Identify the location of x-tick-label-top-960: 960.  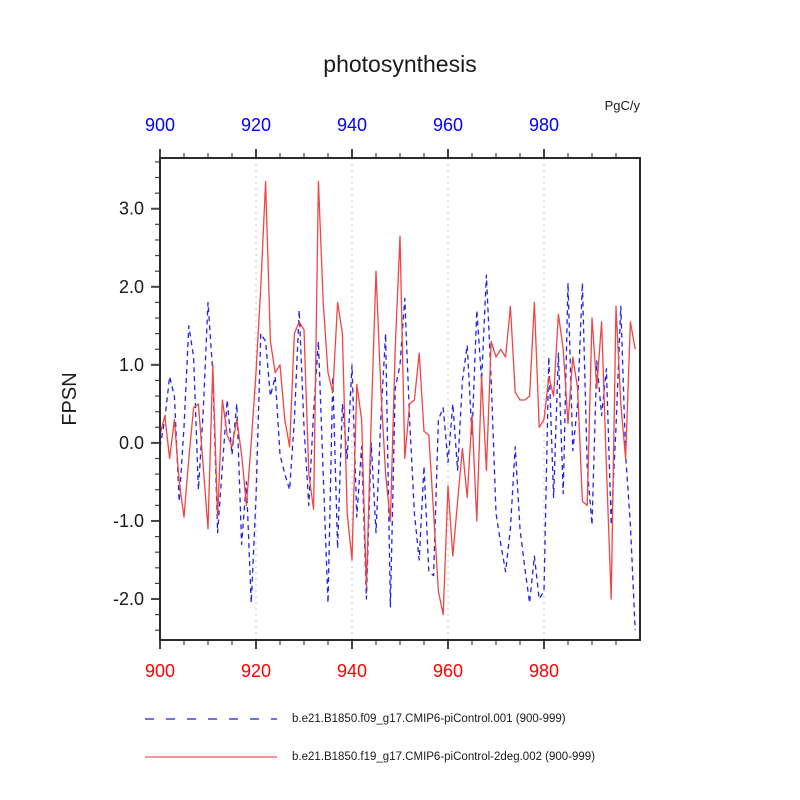
(448, 125).